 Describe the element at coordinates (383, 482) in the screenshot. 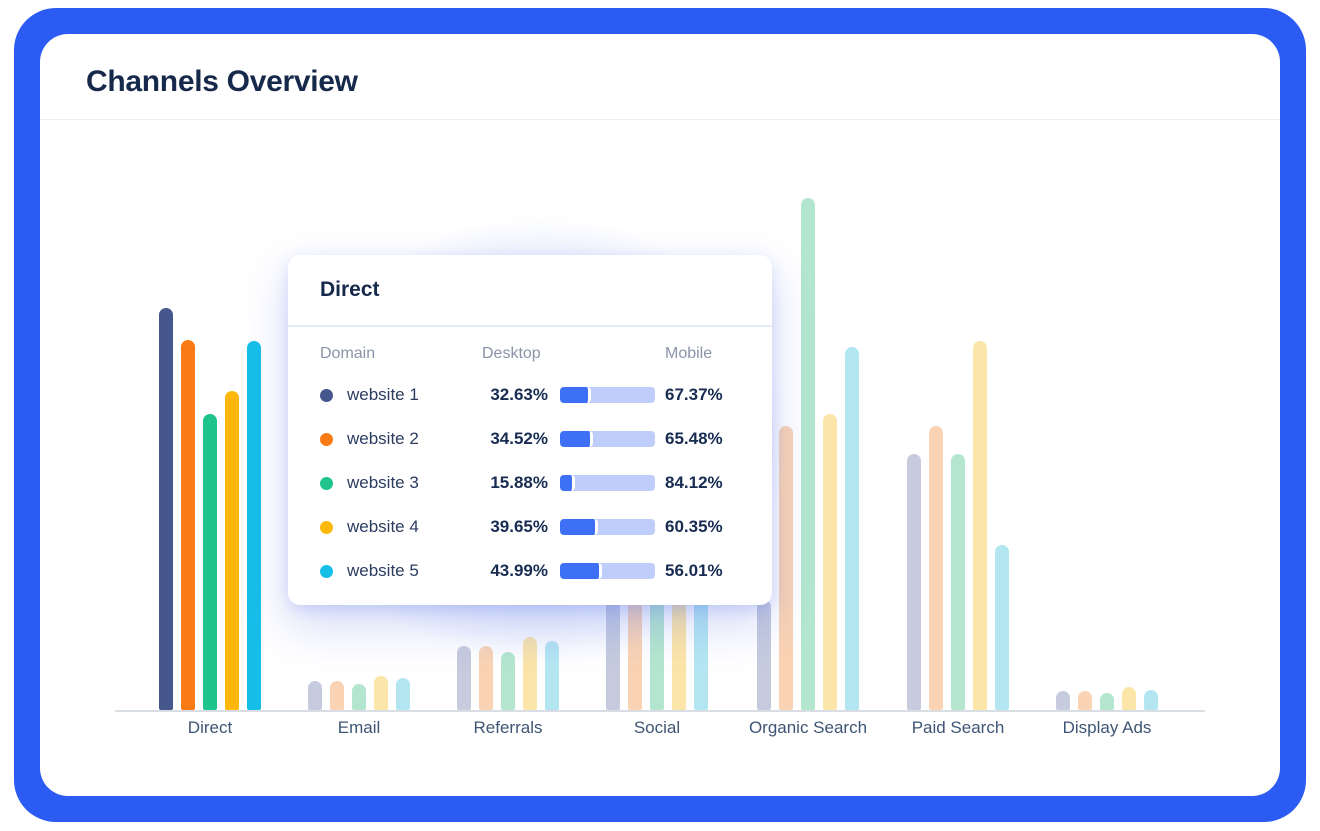

I see `website-label: website 3` at that location.